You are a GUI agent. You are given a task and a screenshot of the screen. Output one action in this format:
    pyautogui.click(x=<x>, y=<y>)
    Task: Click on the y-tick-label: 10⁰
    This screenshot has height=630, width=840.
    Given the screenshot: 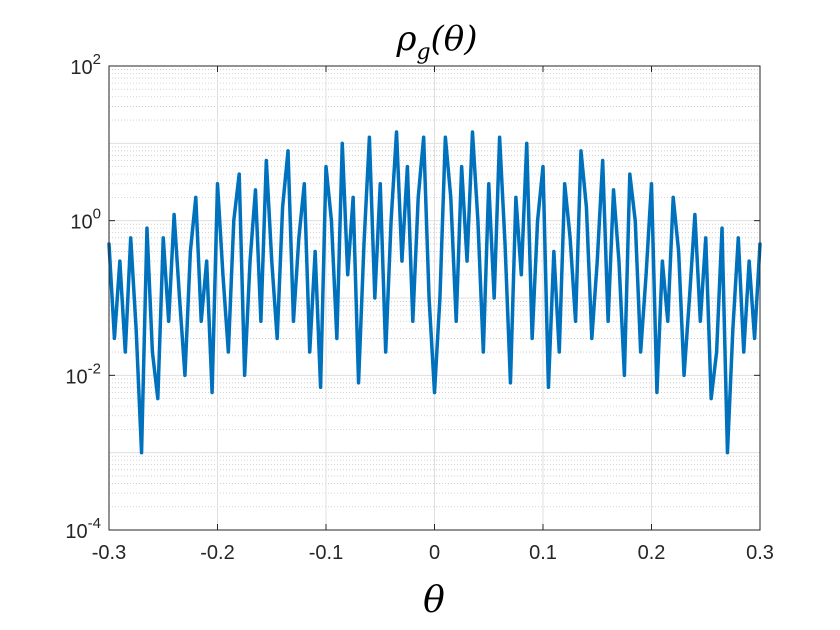 What is the action you would take?
    pyautogui.click(x=85, y=220)
    